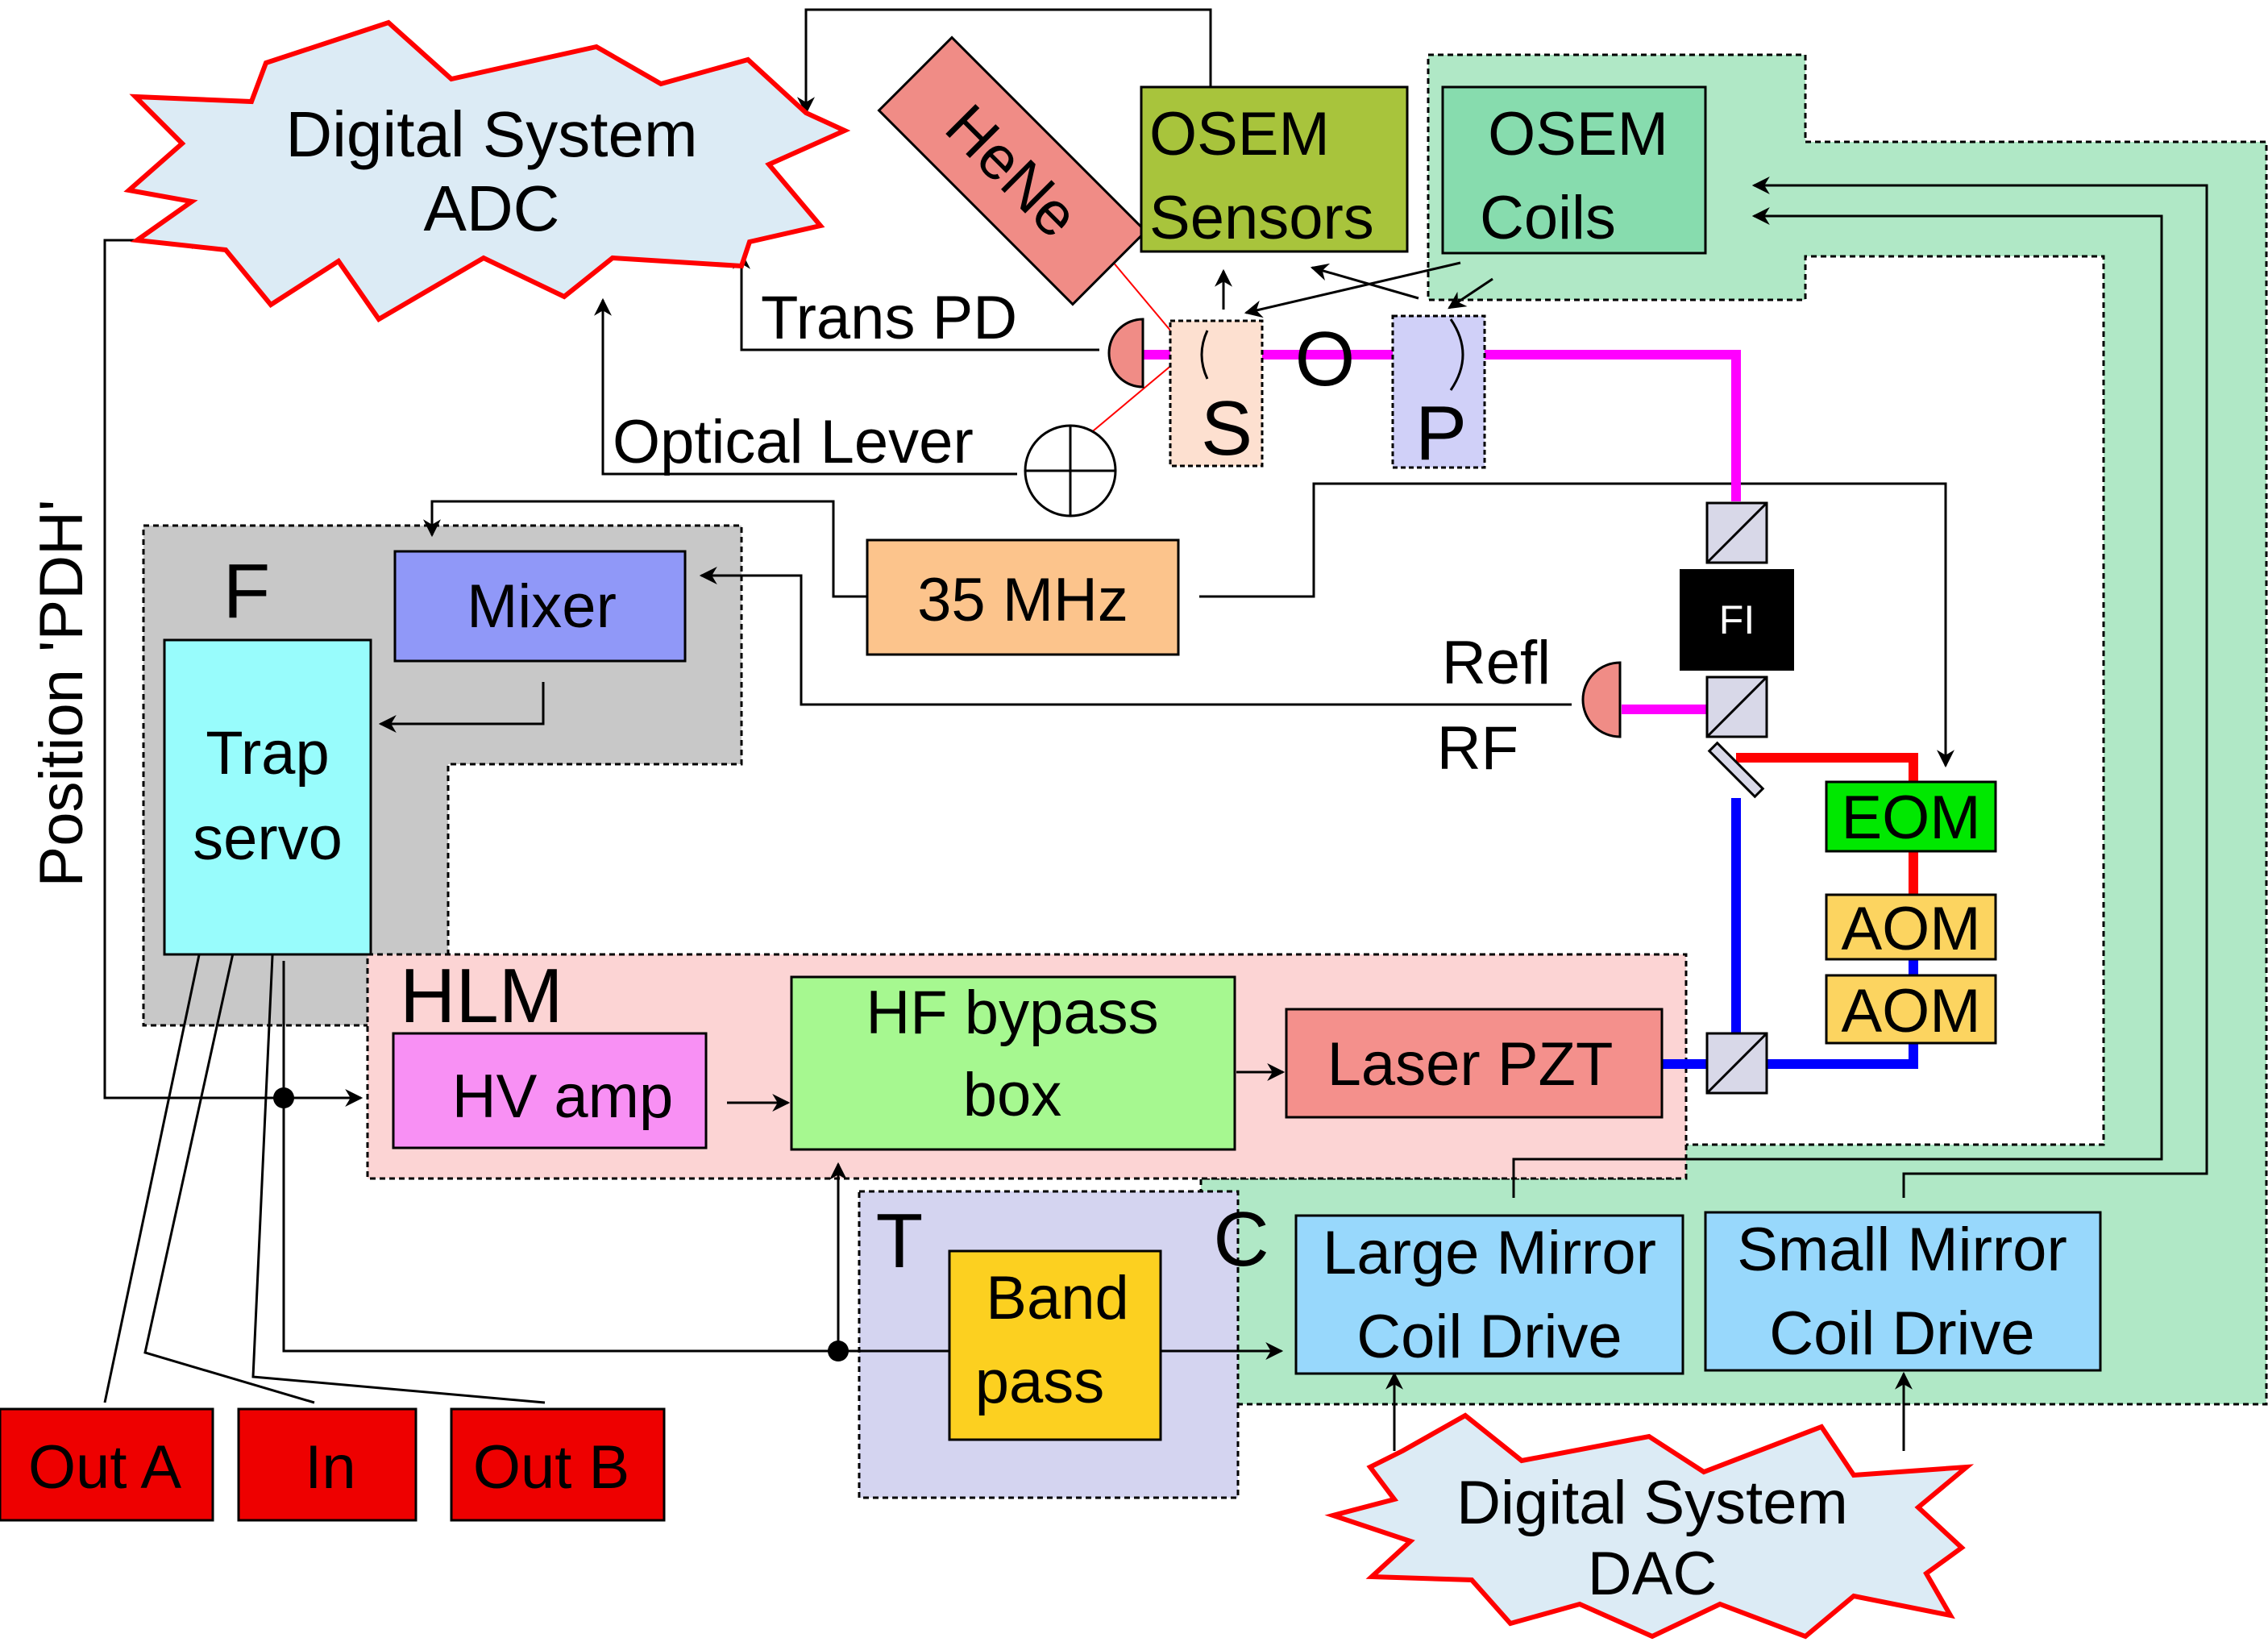  What do you see at coordinates (1325, 359) in the screenshot?
I see `mirror-o-label: O` at bounding box center [1325, 359].